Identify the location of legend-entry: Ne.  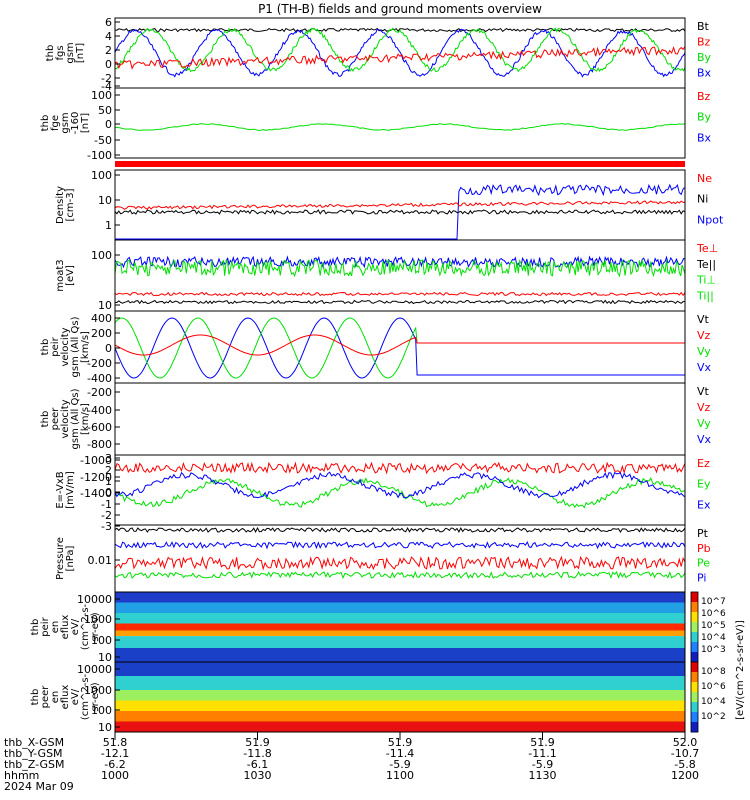
(704, 178).